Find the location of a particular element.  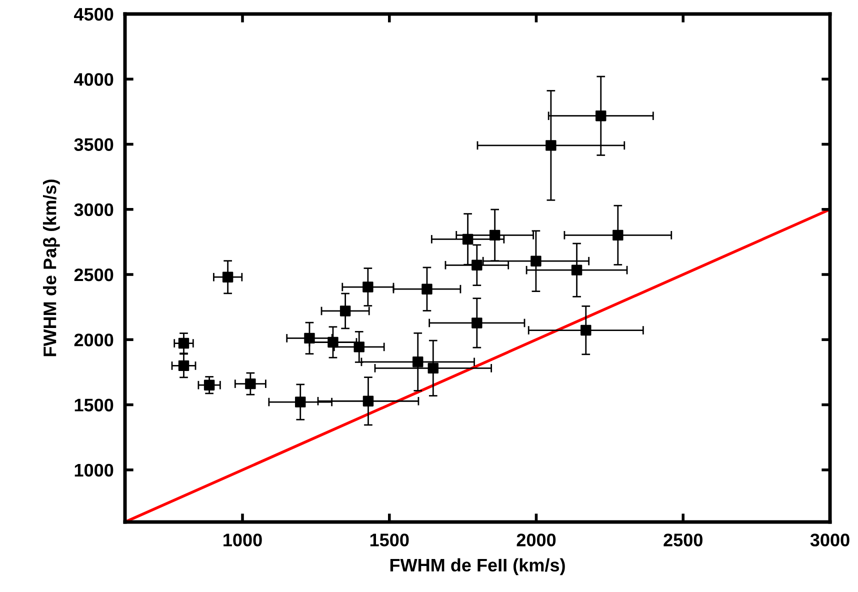

y-tick-label: 3500 is located at coordinates (94, 144).